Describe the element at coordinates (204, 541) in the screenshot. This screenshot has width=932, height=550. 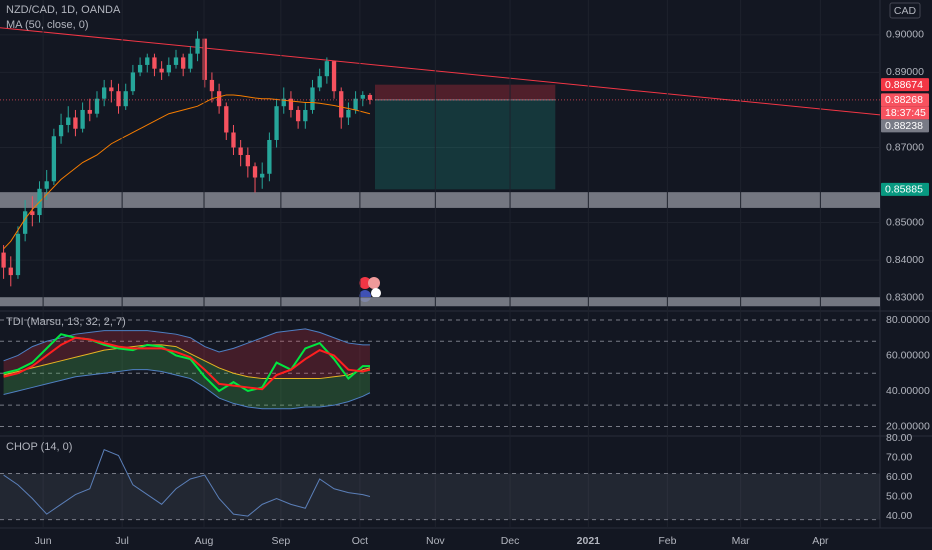
I see `x-tick-label: Aug` at that location.